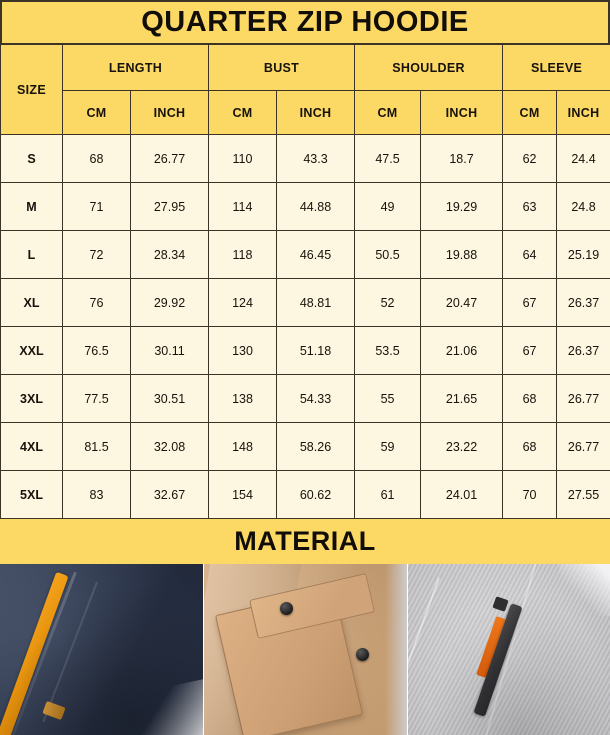 The width and height of the screenshot is (610, 735). I want to click on cell-bust-cm: 138, so click(242, 398).